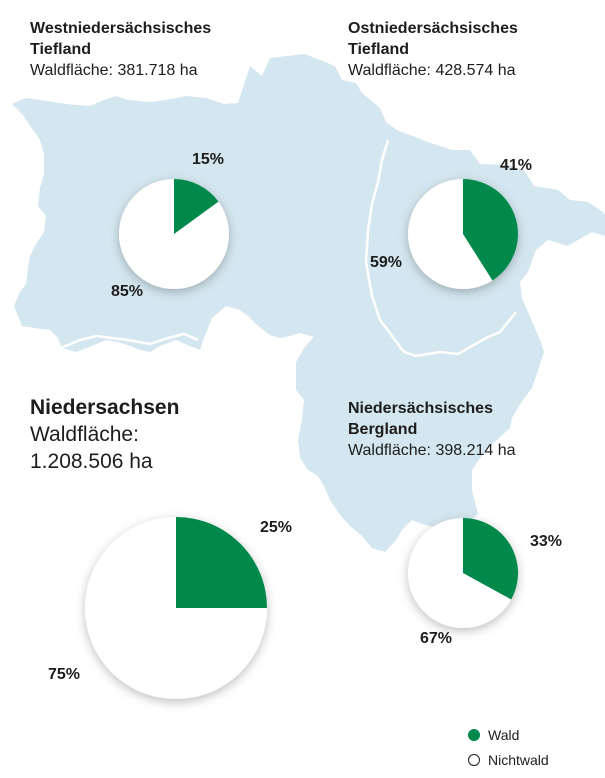  I want to click on region-title: Niedersachsen, so click(105, 407).